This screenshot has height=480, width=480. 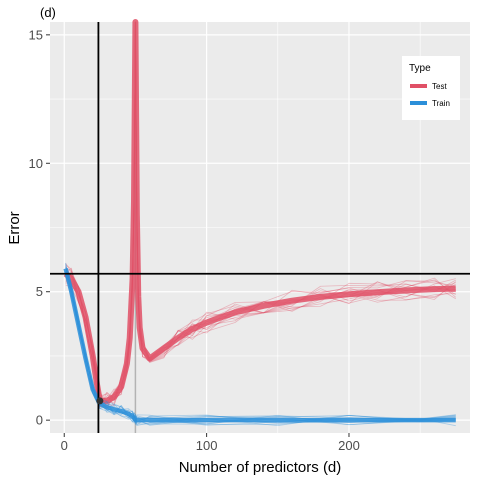 I want to click on x-tick-label: 0, so click(x=64, y=445).